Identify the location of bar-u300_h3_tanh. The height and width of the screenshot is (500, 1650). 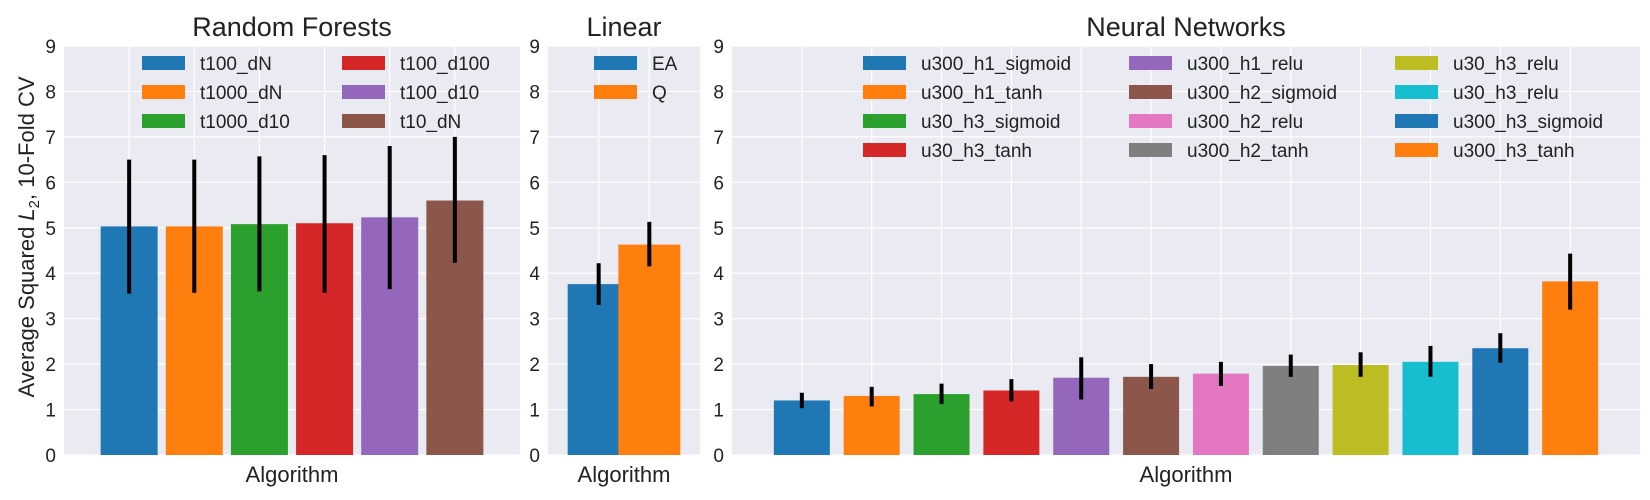
(1570, 368).